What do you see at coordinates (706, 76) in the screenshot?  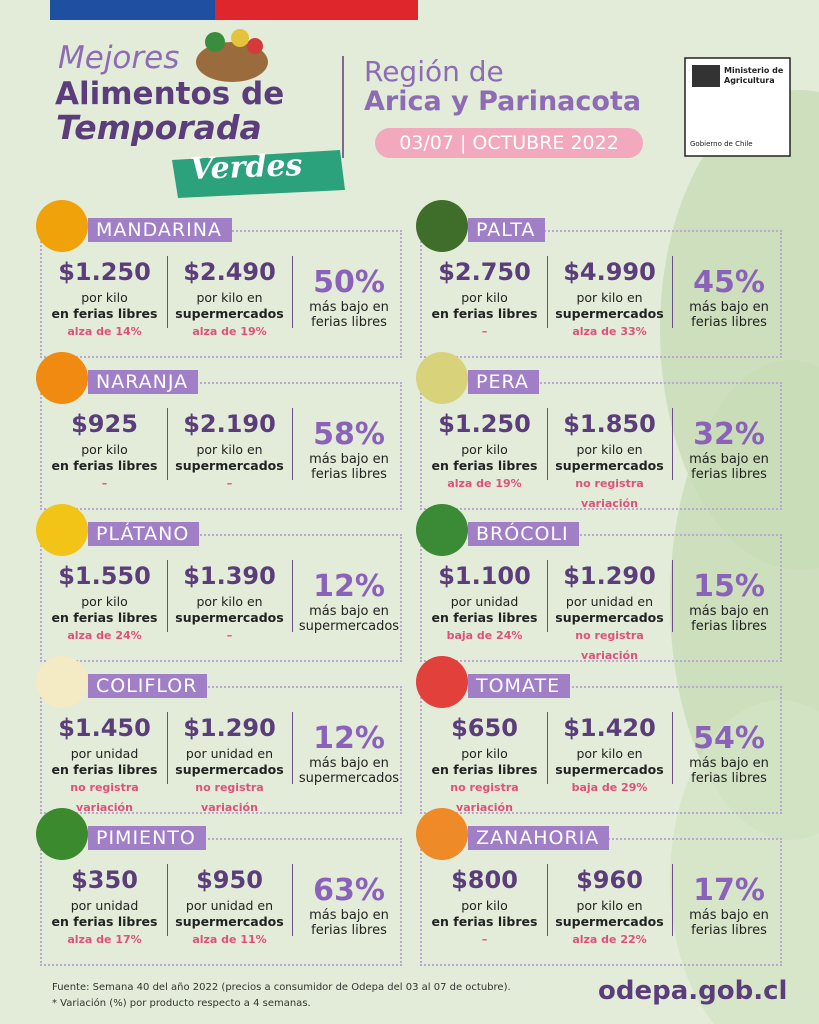 I see `logo-emblem` at bounding box center [706, 76].